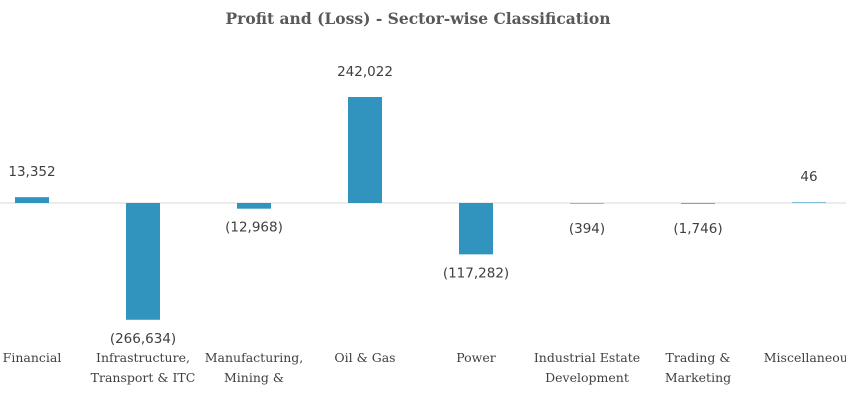  I want to click on category-label-6-line-1: Marketing, so click(698, 377).